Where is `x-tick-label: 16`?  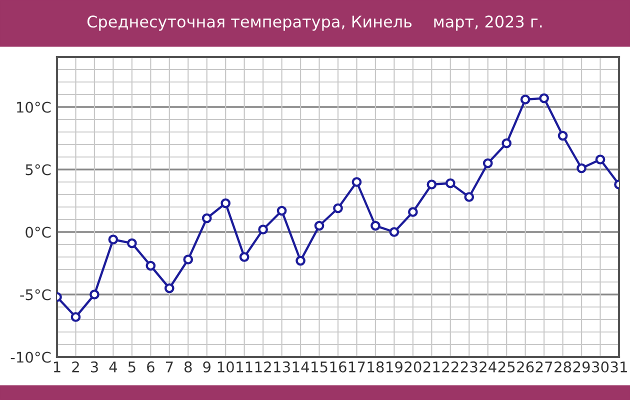
x-tick-label: 16 is located at coordinates (338, 366).